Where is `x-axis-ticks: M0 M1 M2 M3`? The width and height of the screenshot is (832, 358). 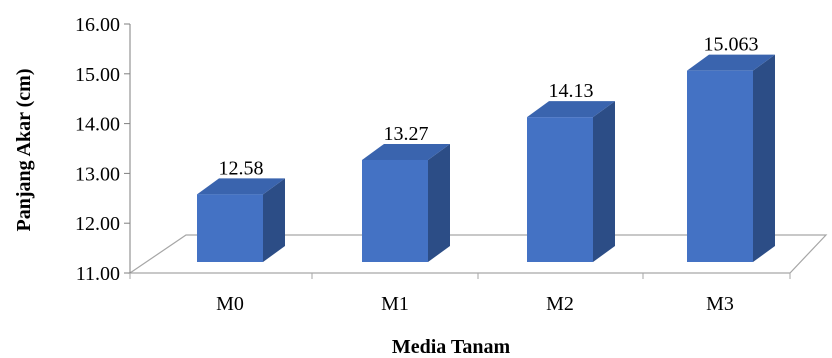
x-axis-ticks: M0 M1 M2 M3 is located at coordinates (460, 294).